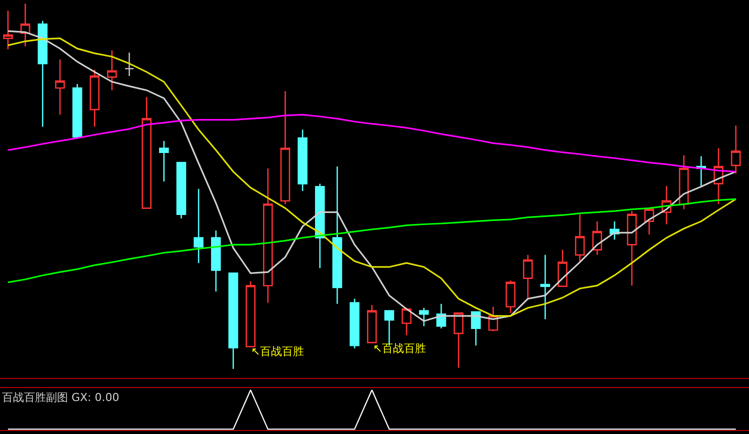 Image resolution: width=749 pixels, height=434 pixels. I want to click on chart-title: 百战百胜副图 GX: 0.00, so click(61, 397).